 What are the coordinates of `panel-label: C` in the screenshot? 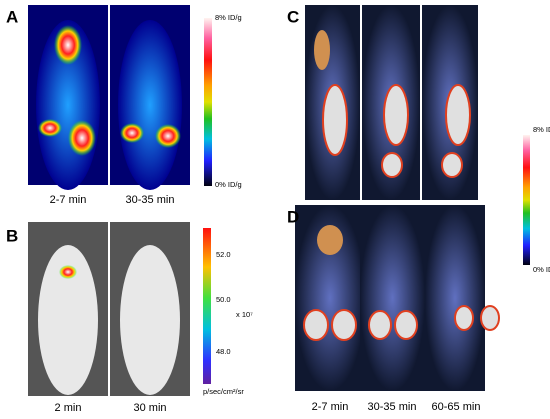 It's located at (293, 16).